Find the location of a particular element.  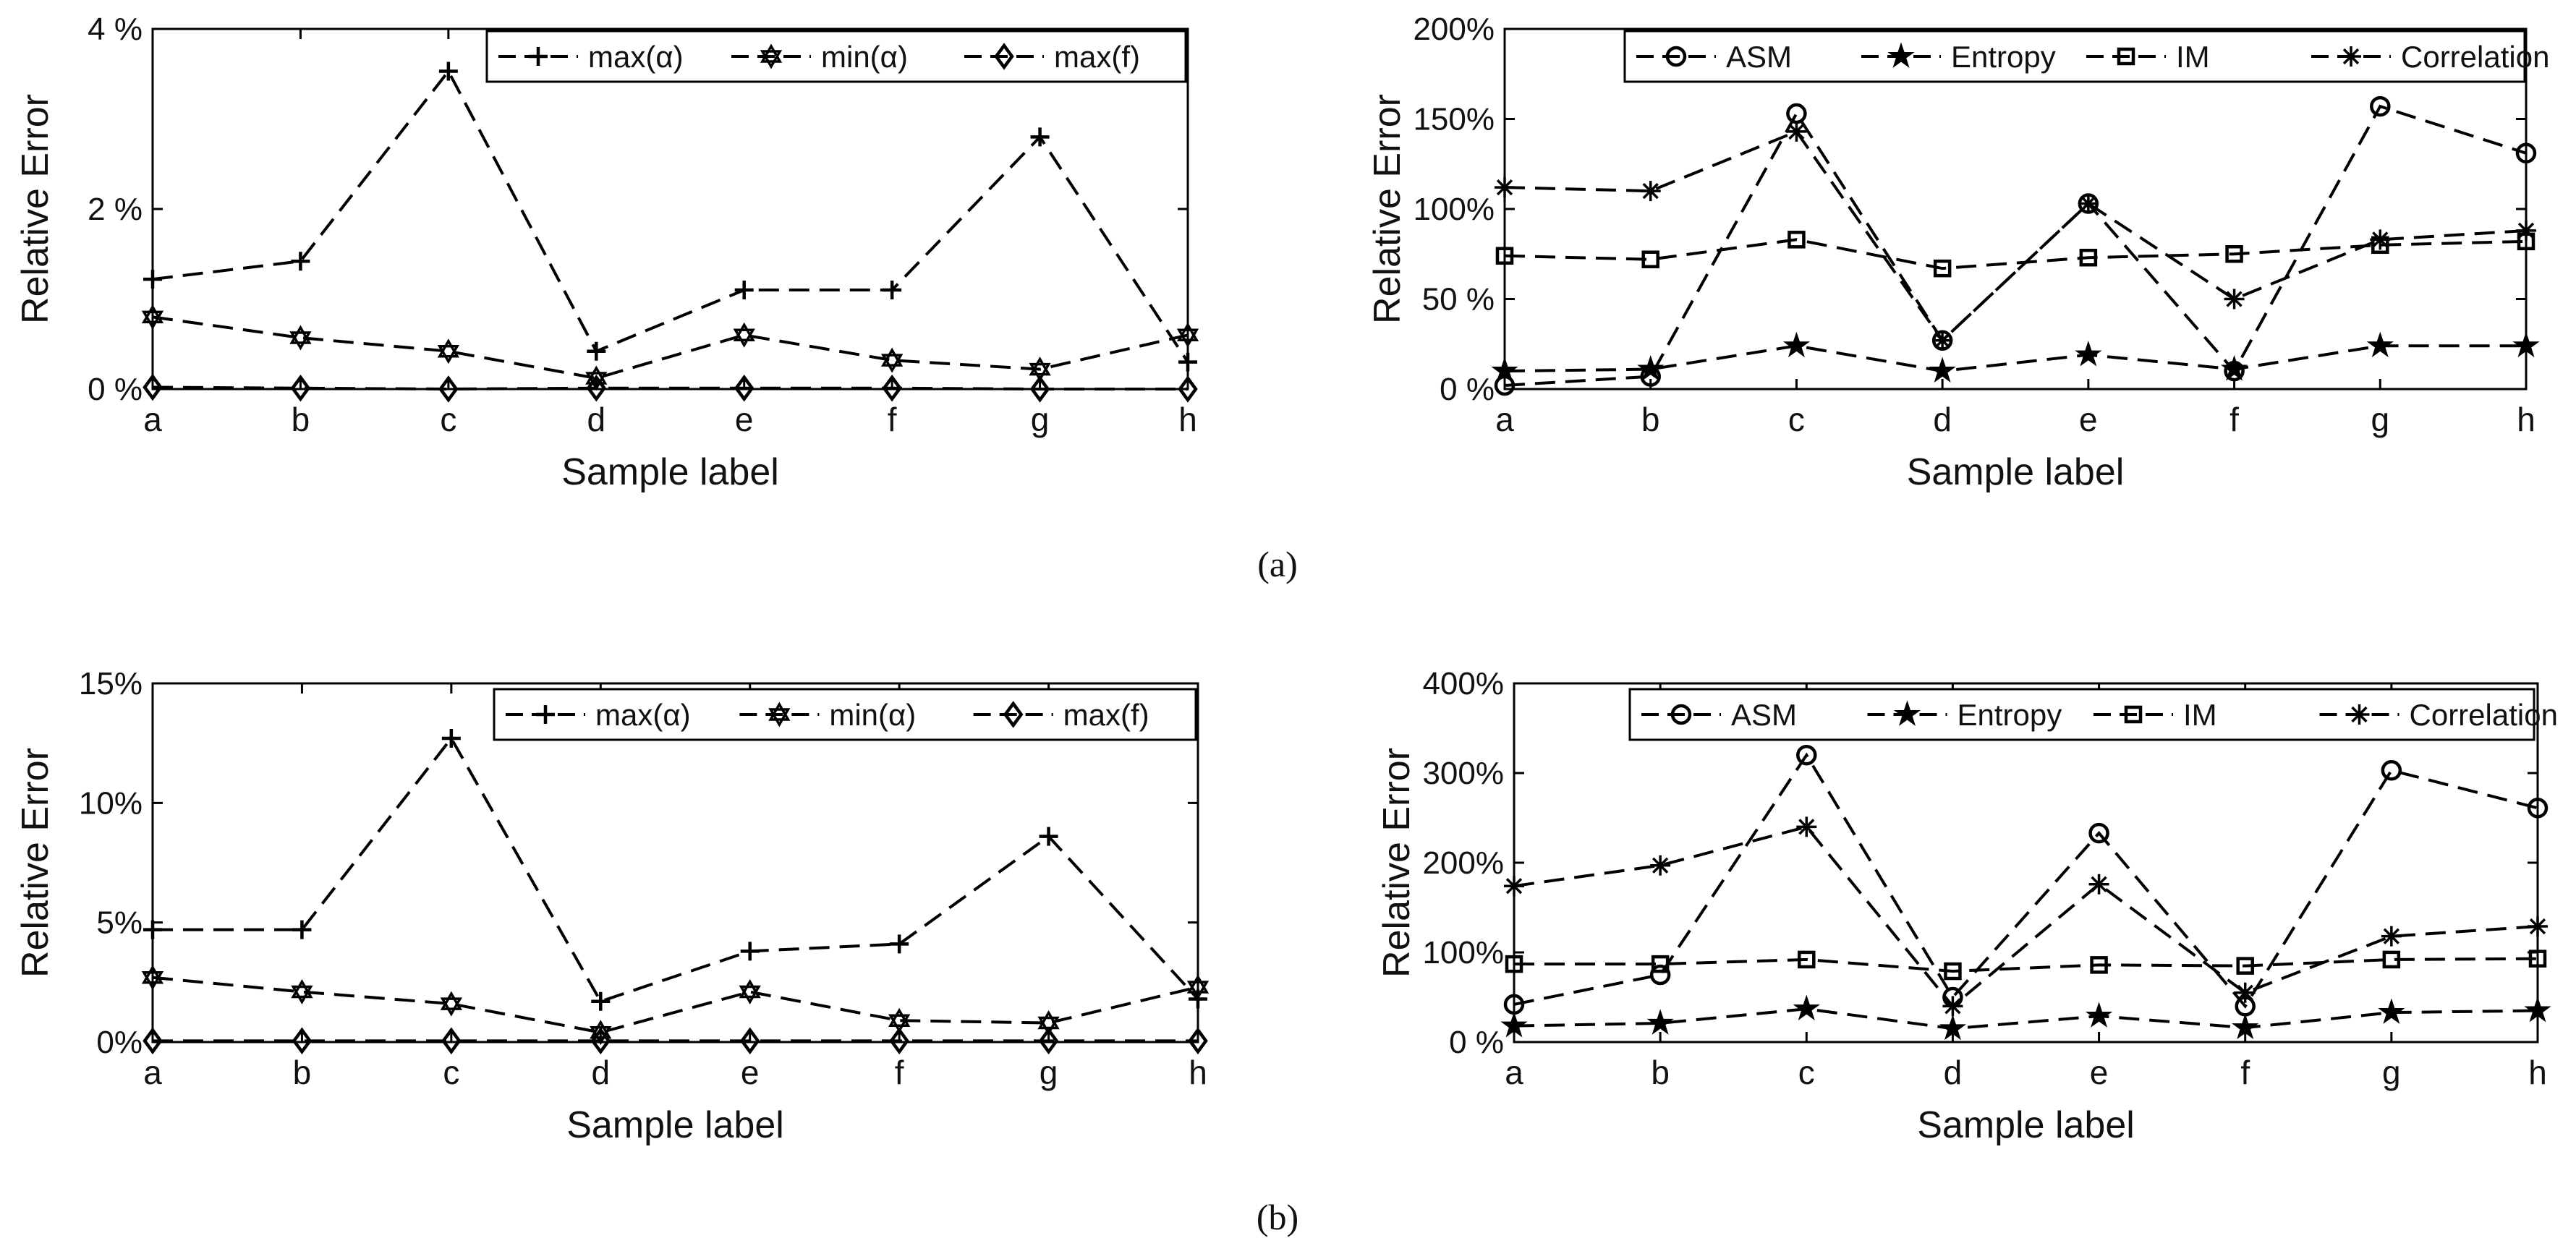

y-tick-label: 4 % is located at coordinates (115, 29).